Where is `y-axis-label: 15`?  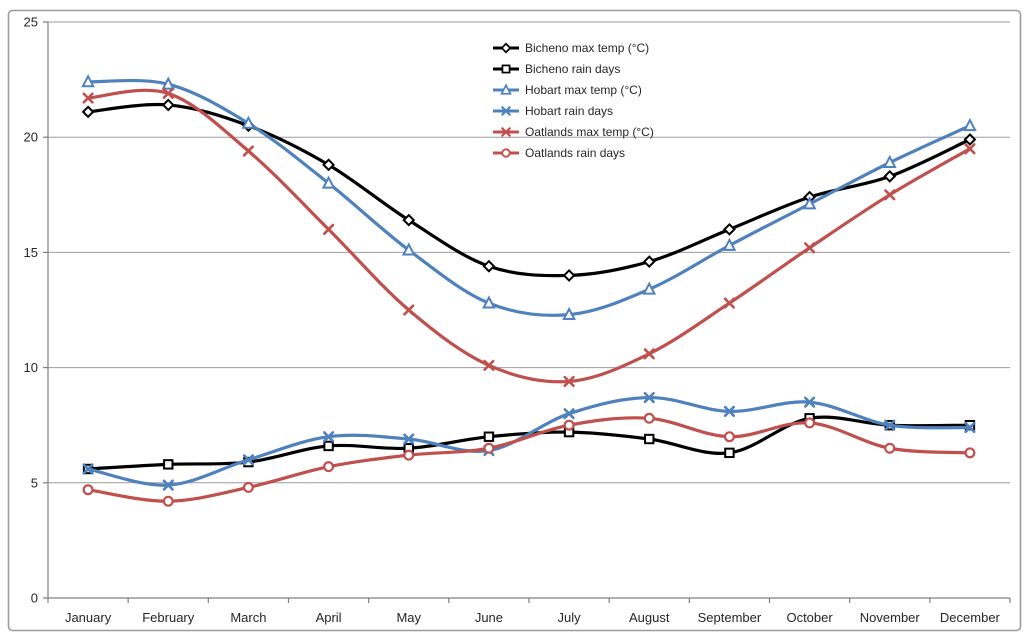 y-axis-label: 15 is located at coordinates (31, 252).